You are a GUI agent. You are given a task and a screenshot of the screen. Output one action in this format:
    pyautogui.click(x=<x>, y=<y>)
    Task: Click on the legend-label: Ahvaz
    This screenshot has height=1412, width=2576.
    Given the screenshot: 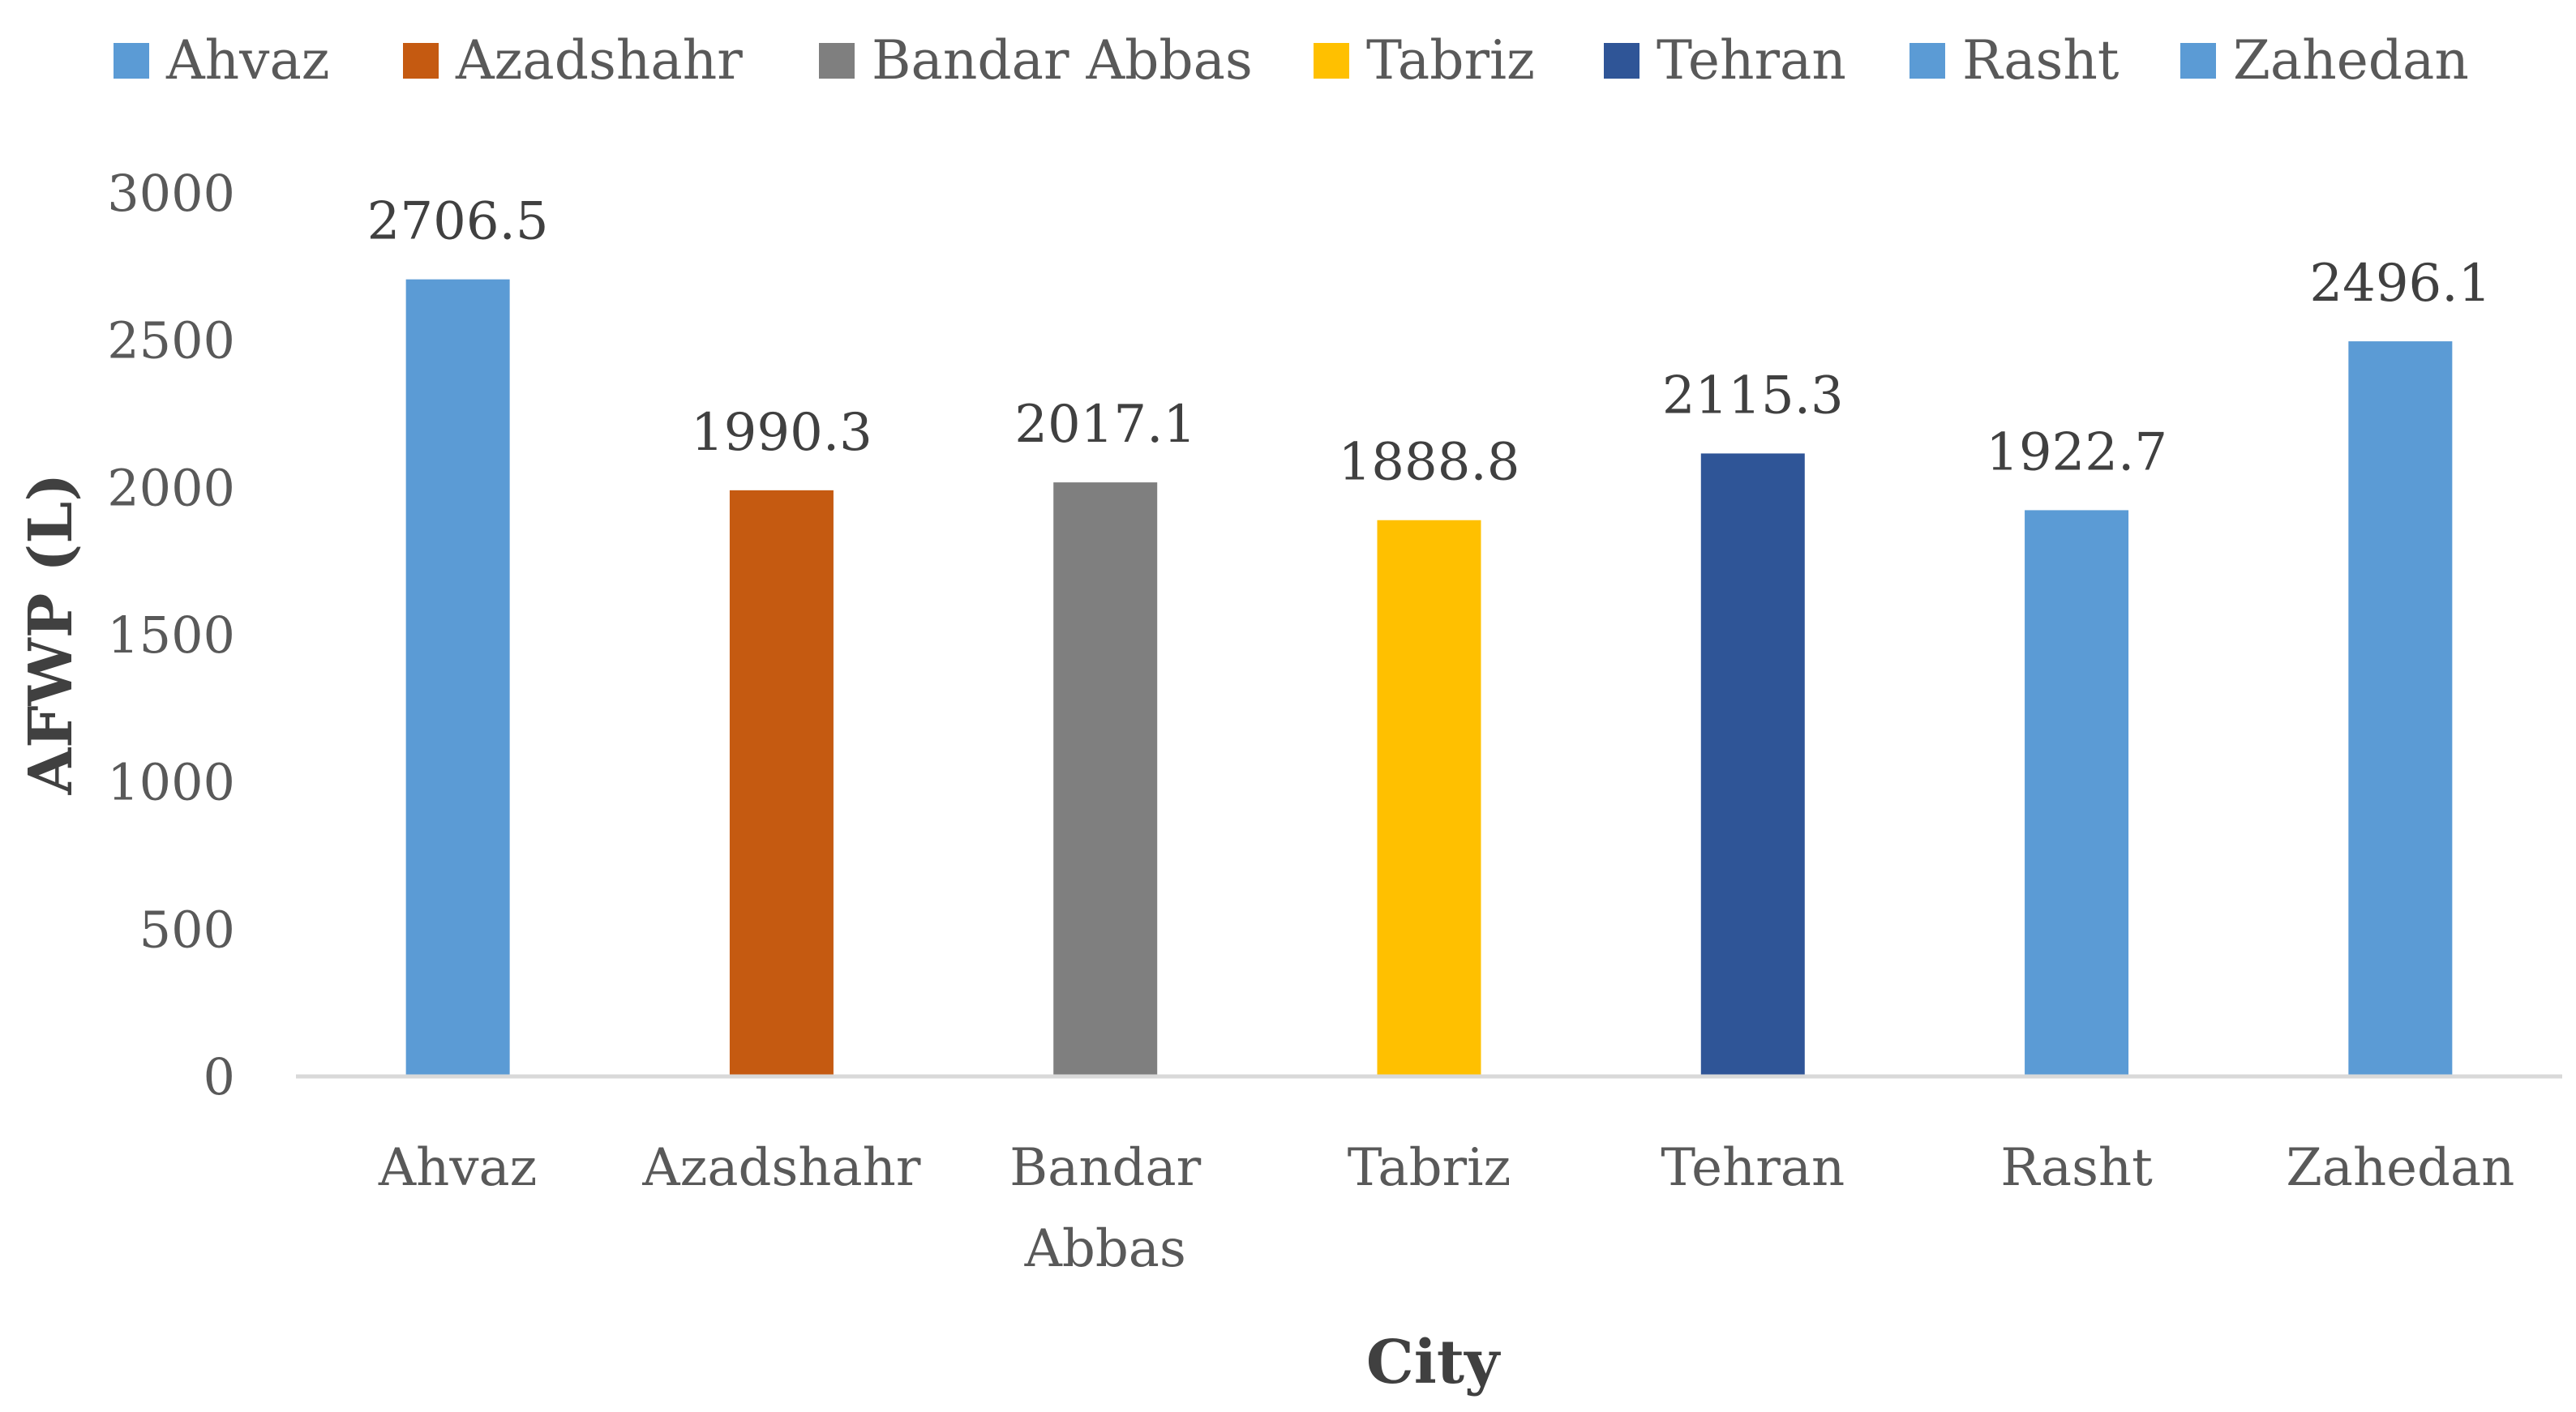 What is the action you would take?
    pyautogui.click(x=247, y=60)
    